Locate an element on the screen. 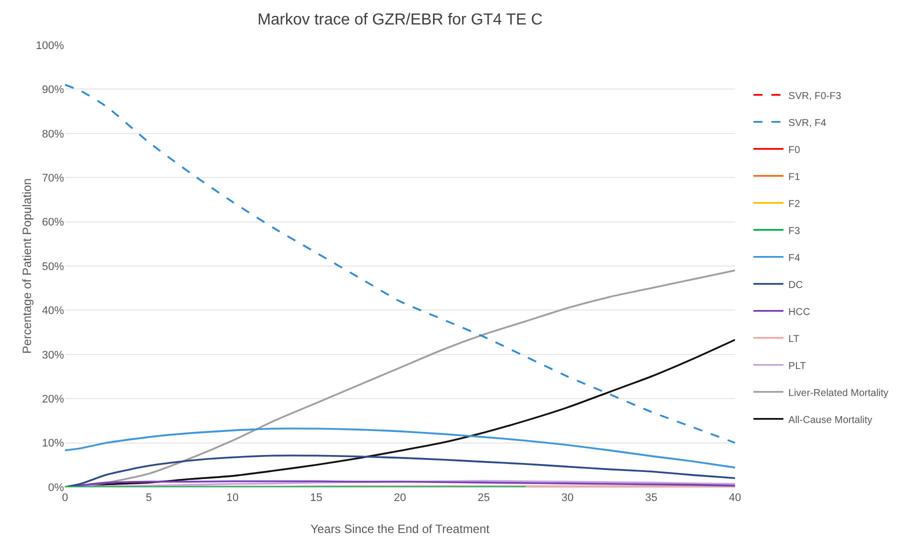  x-tick-label: 5 is located at coordinates (149, 498).